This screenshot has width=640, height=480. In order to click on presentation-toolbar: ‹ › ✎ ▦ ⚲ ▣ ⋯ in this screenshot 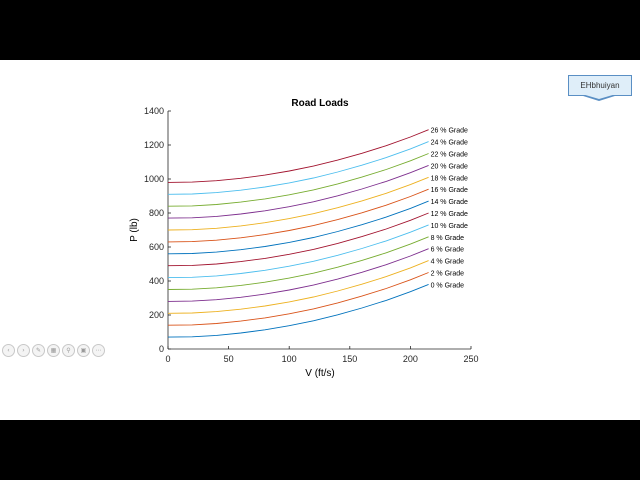, I will do `click(53, 351)`.